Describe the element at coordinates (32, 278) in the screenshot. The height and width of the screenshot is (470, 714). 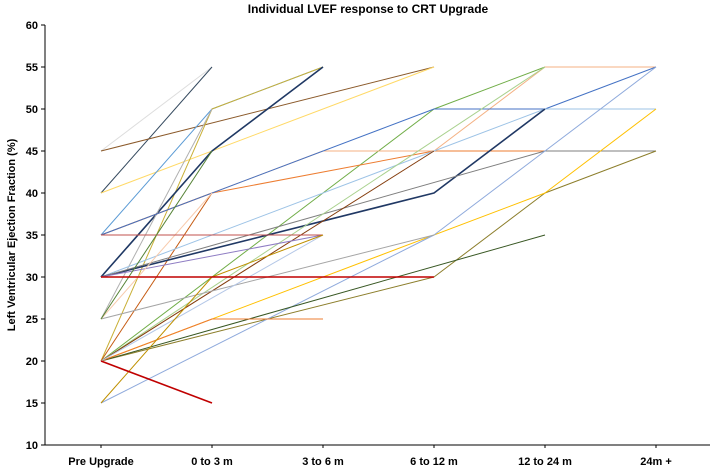
I see `y-tick-label: 30` at that location.